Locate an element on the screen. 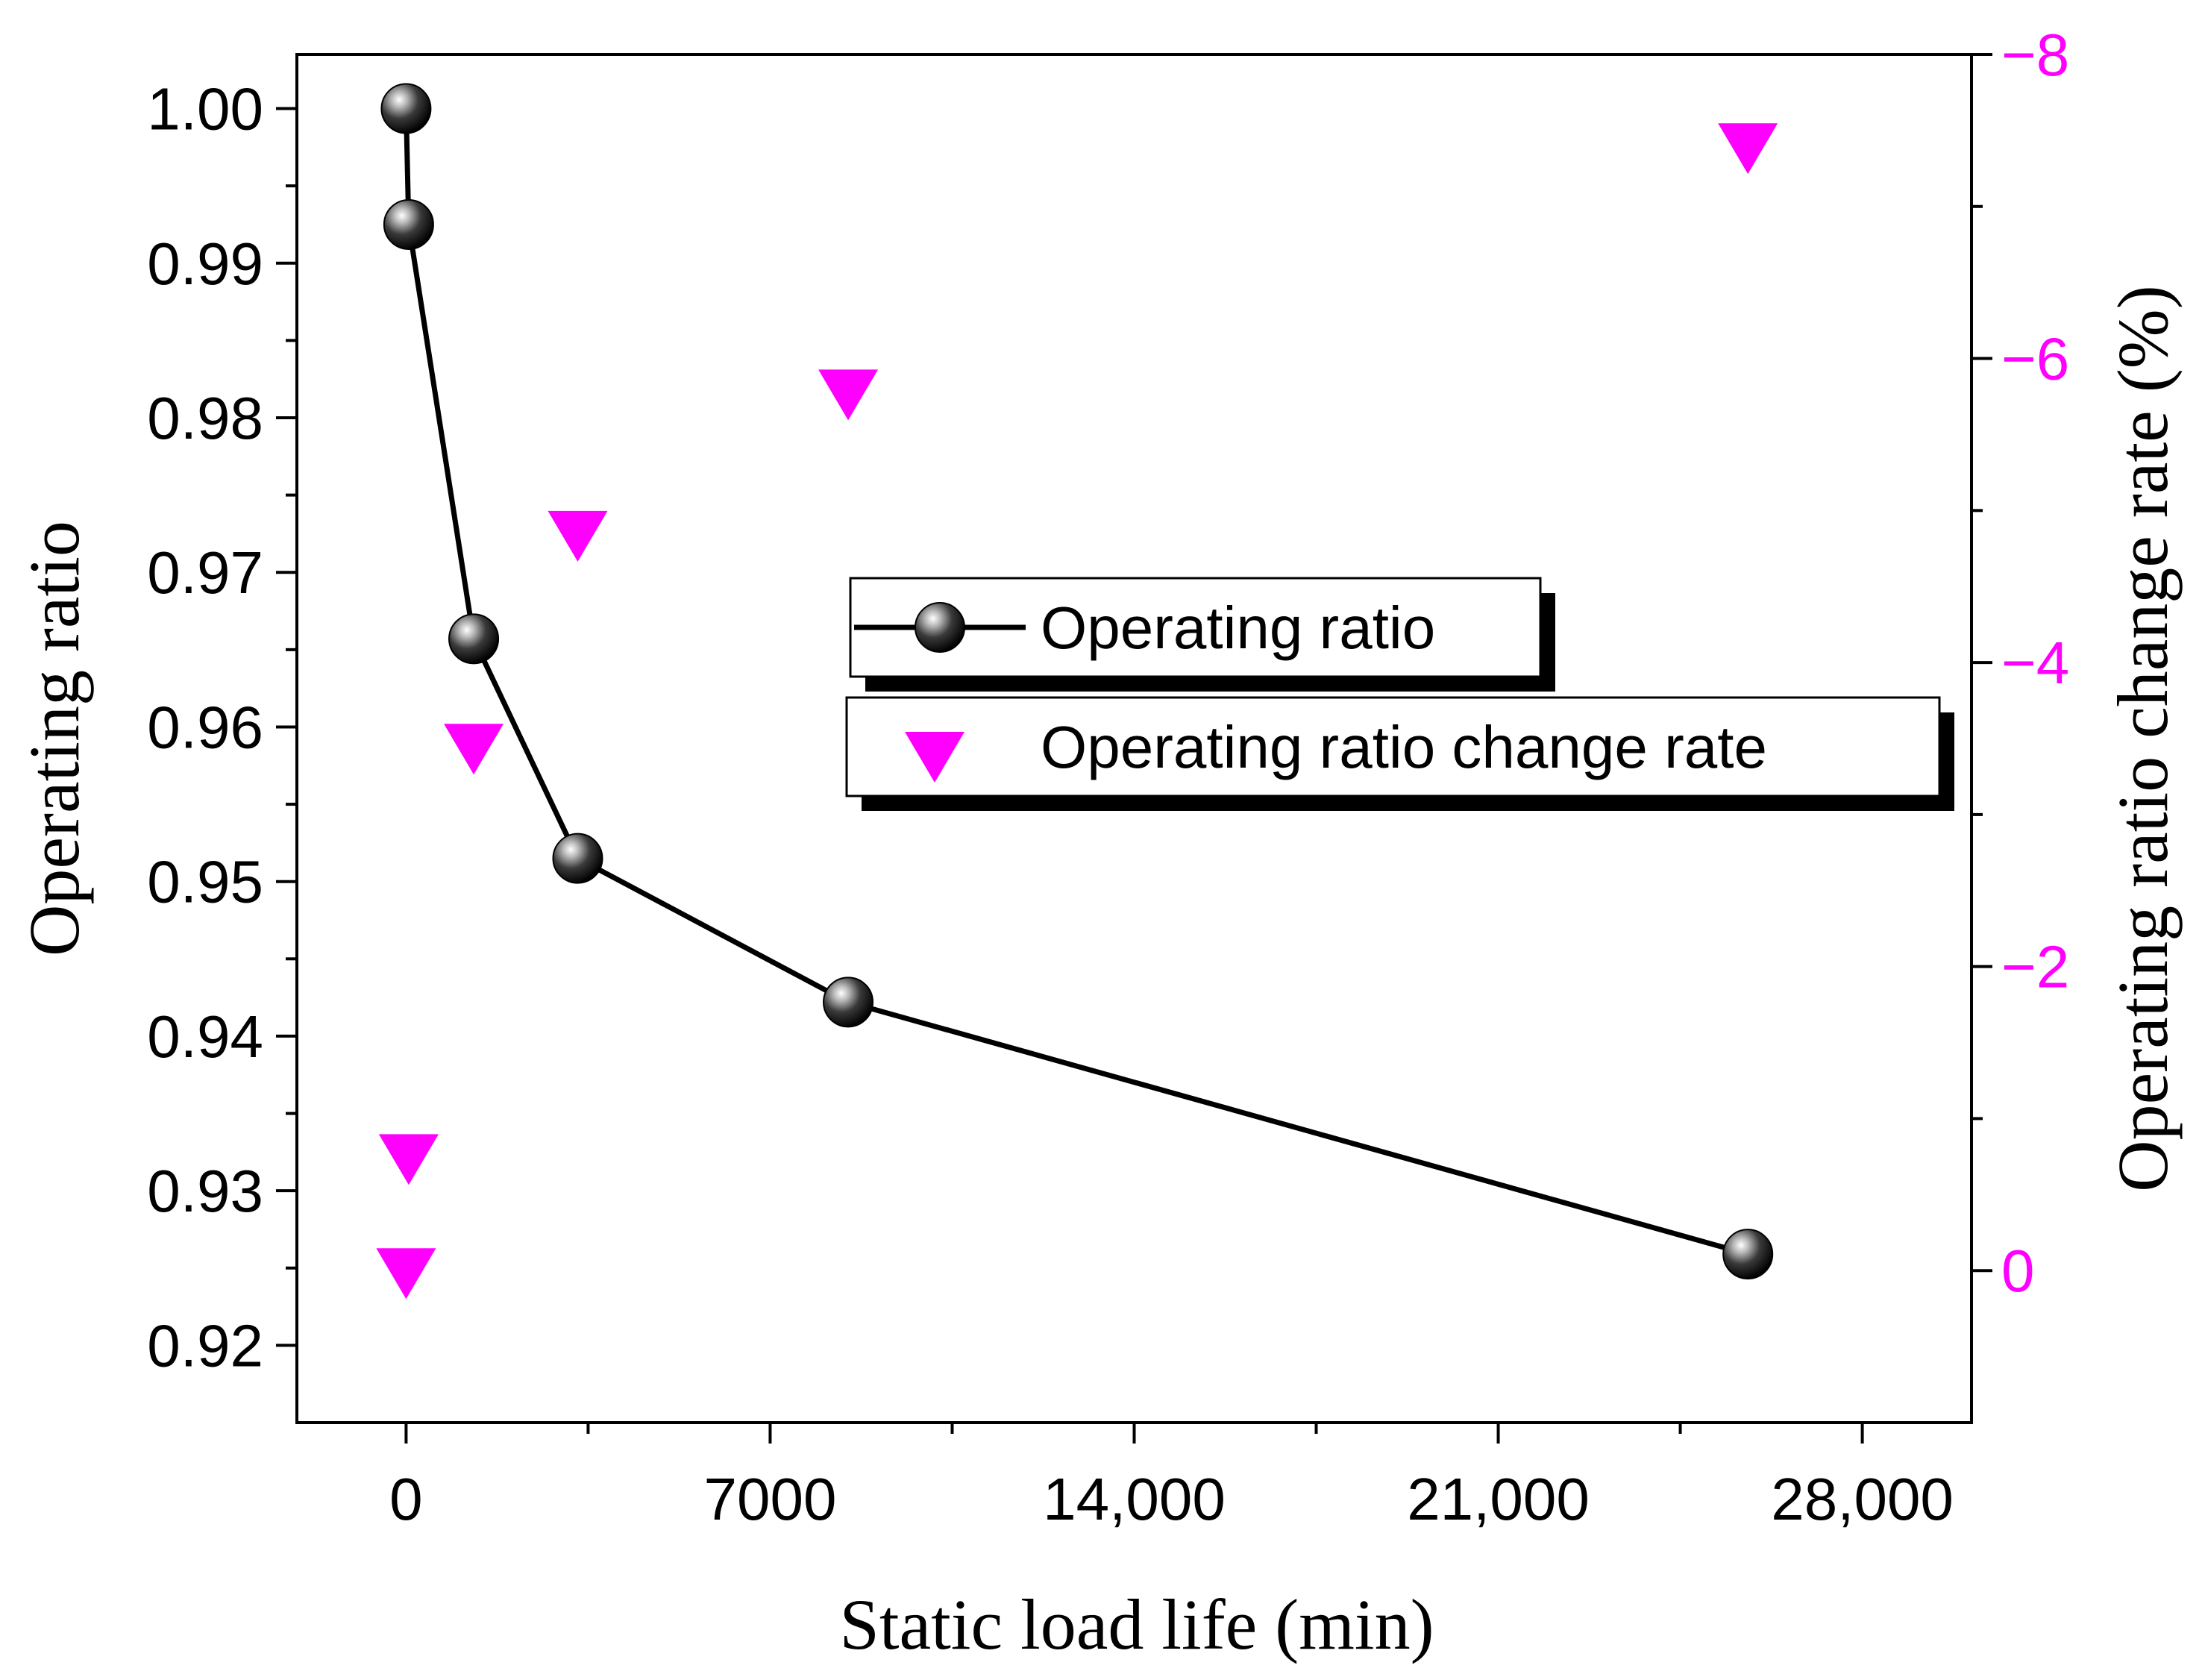 The height and width of the screenshot is (1680, 2202). y-tick-label: 0.96 is located at coordinates (205, 727).